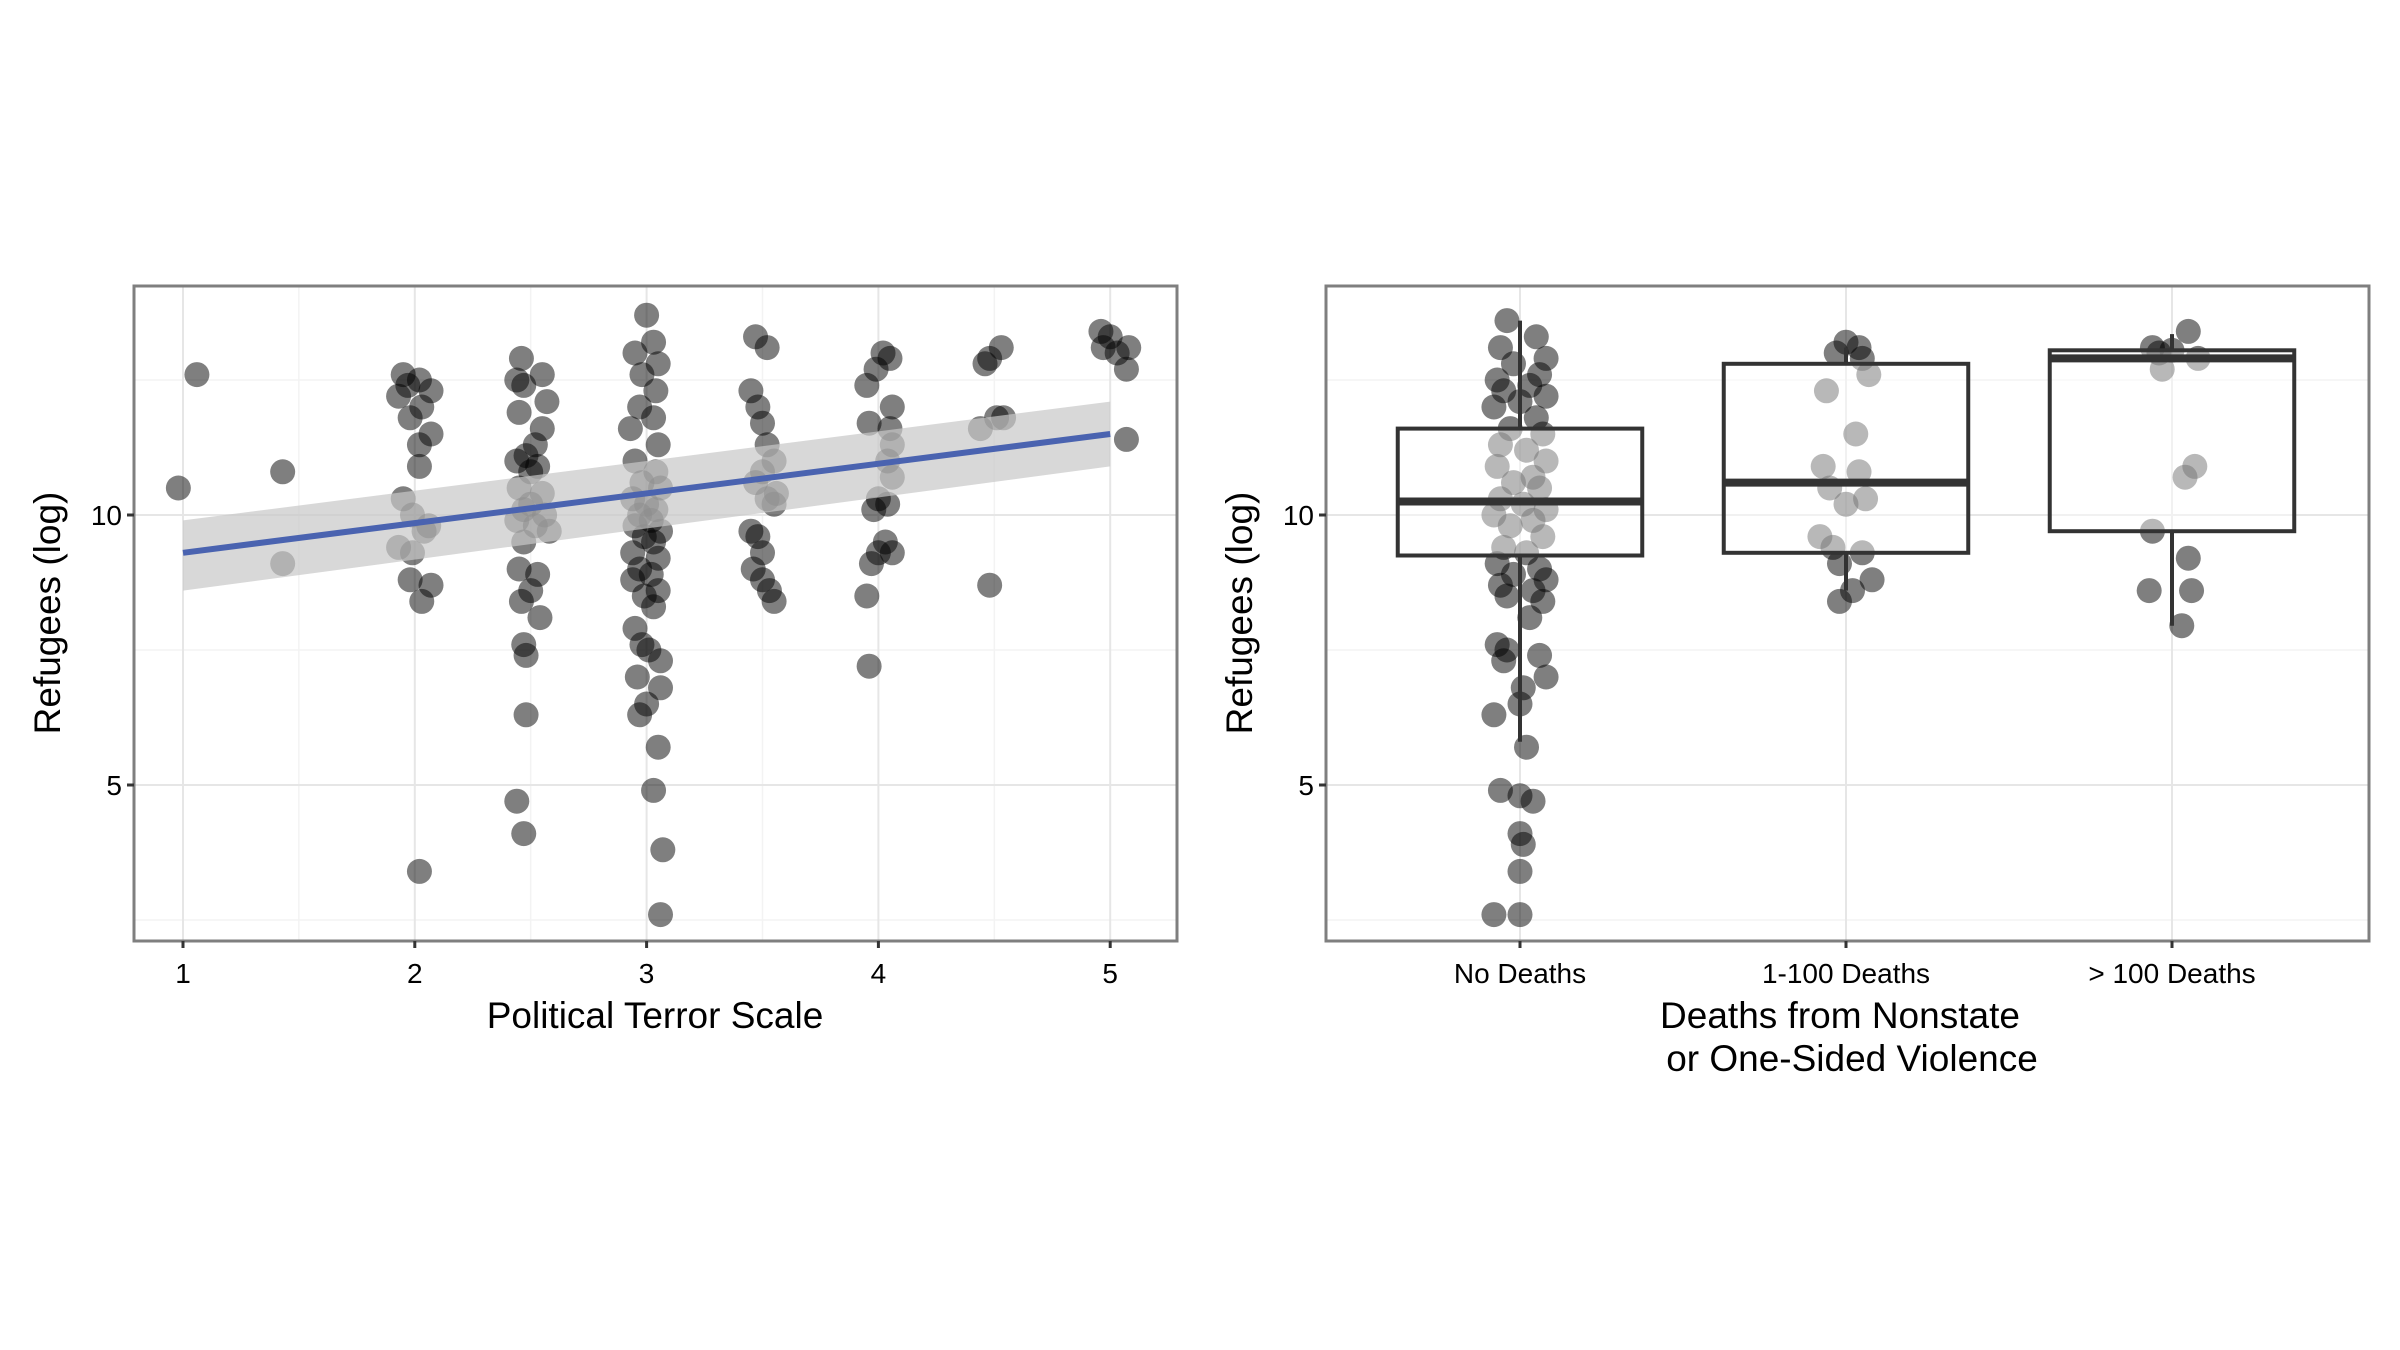 The image size is (2400, 1350). What do you see at coordinates (647, 973) in the screenshot?
I see `x-tick-label: 3` at bounding box center [647, 973].